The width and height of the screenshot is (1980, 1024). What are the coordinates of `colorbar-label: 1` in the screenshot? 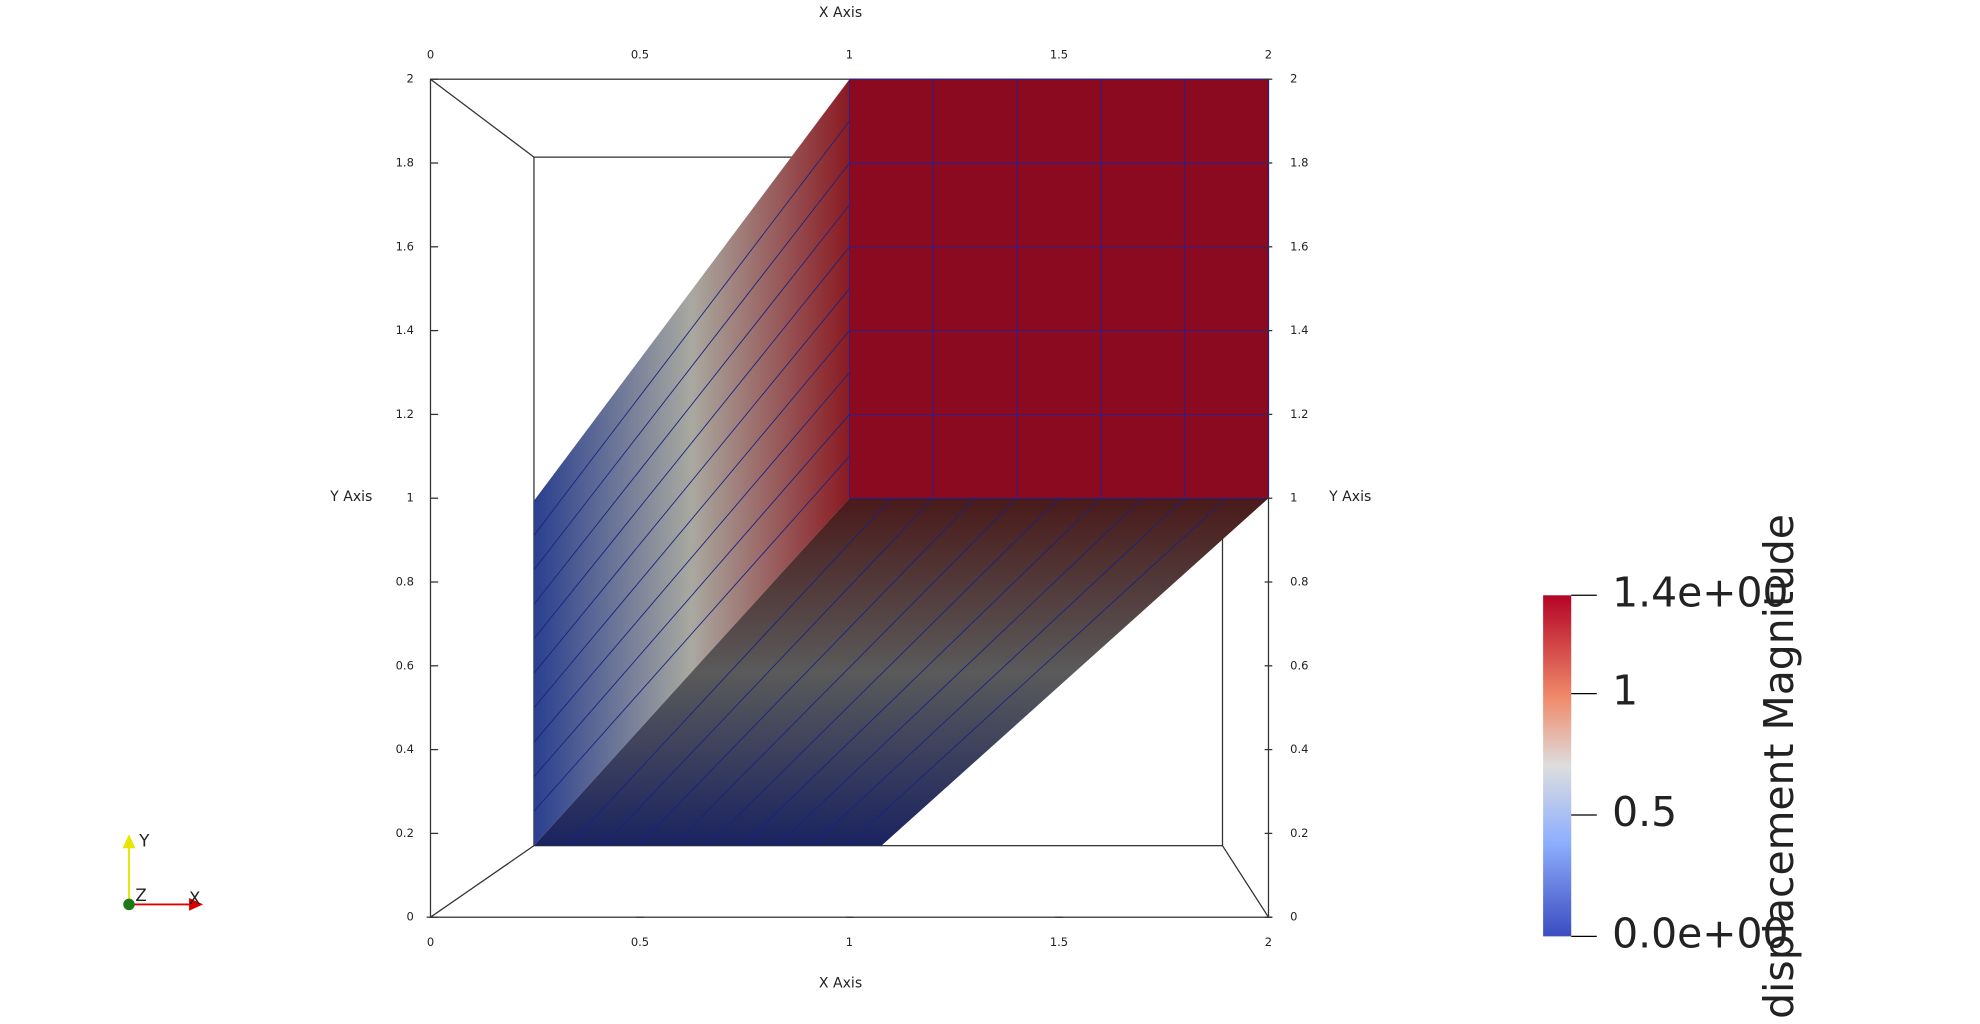 It's located at (1625, 691).